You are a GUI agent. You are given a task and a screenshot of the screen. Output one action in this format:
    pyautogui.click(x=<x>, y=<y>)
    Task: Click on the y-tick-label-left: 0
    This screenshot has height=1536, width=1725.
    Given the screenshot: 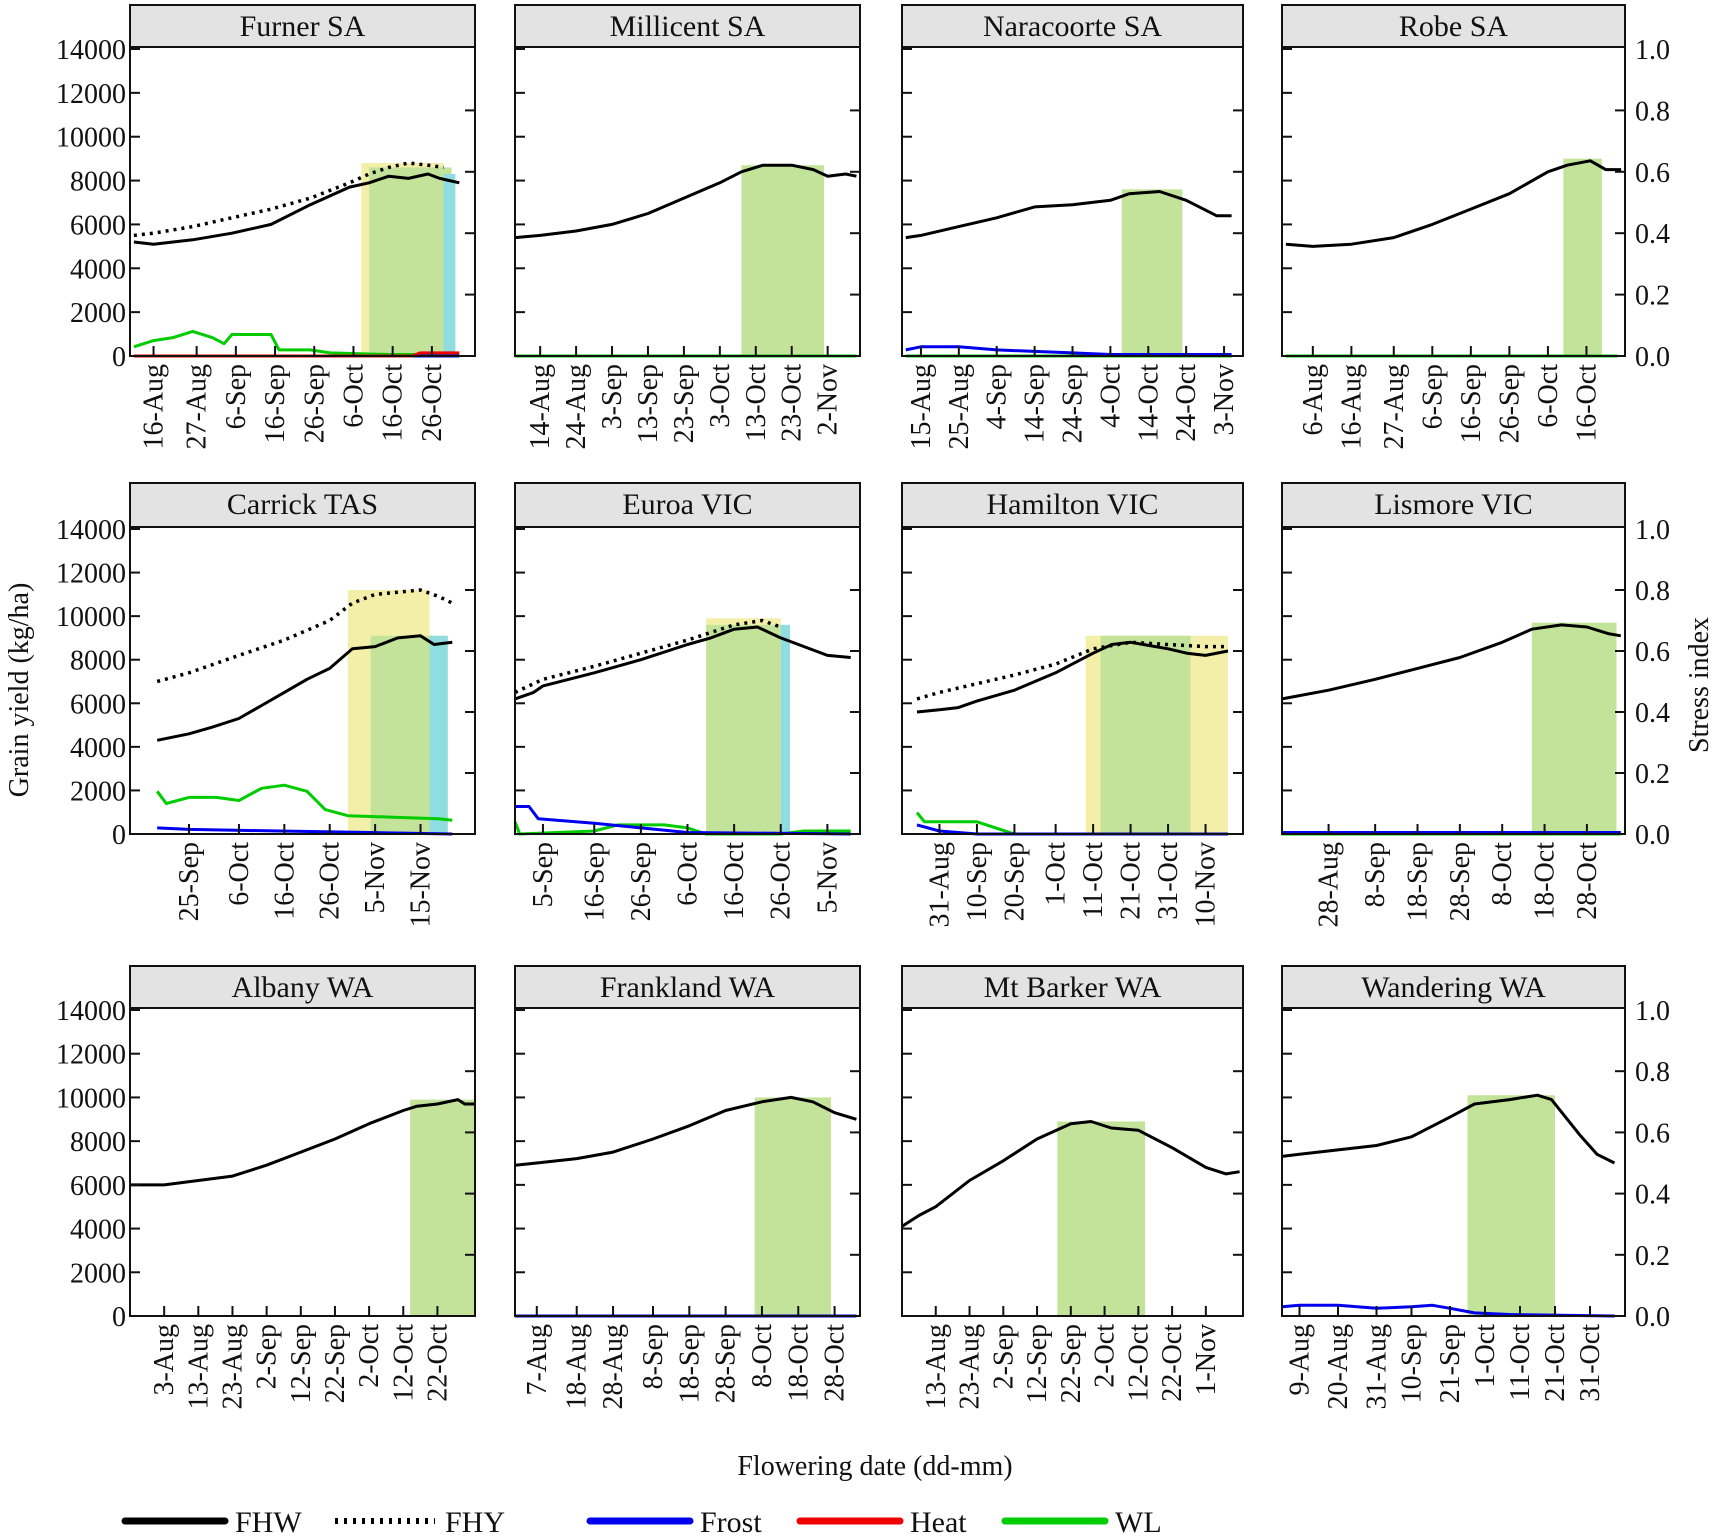 What is the action you would take?
    pyautogui.click(x=119, y=1317)
    